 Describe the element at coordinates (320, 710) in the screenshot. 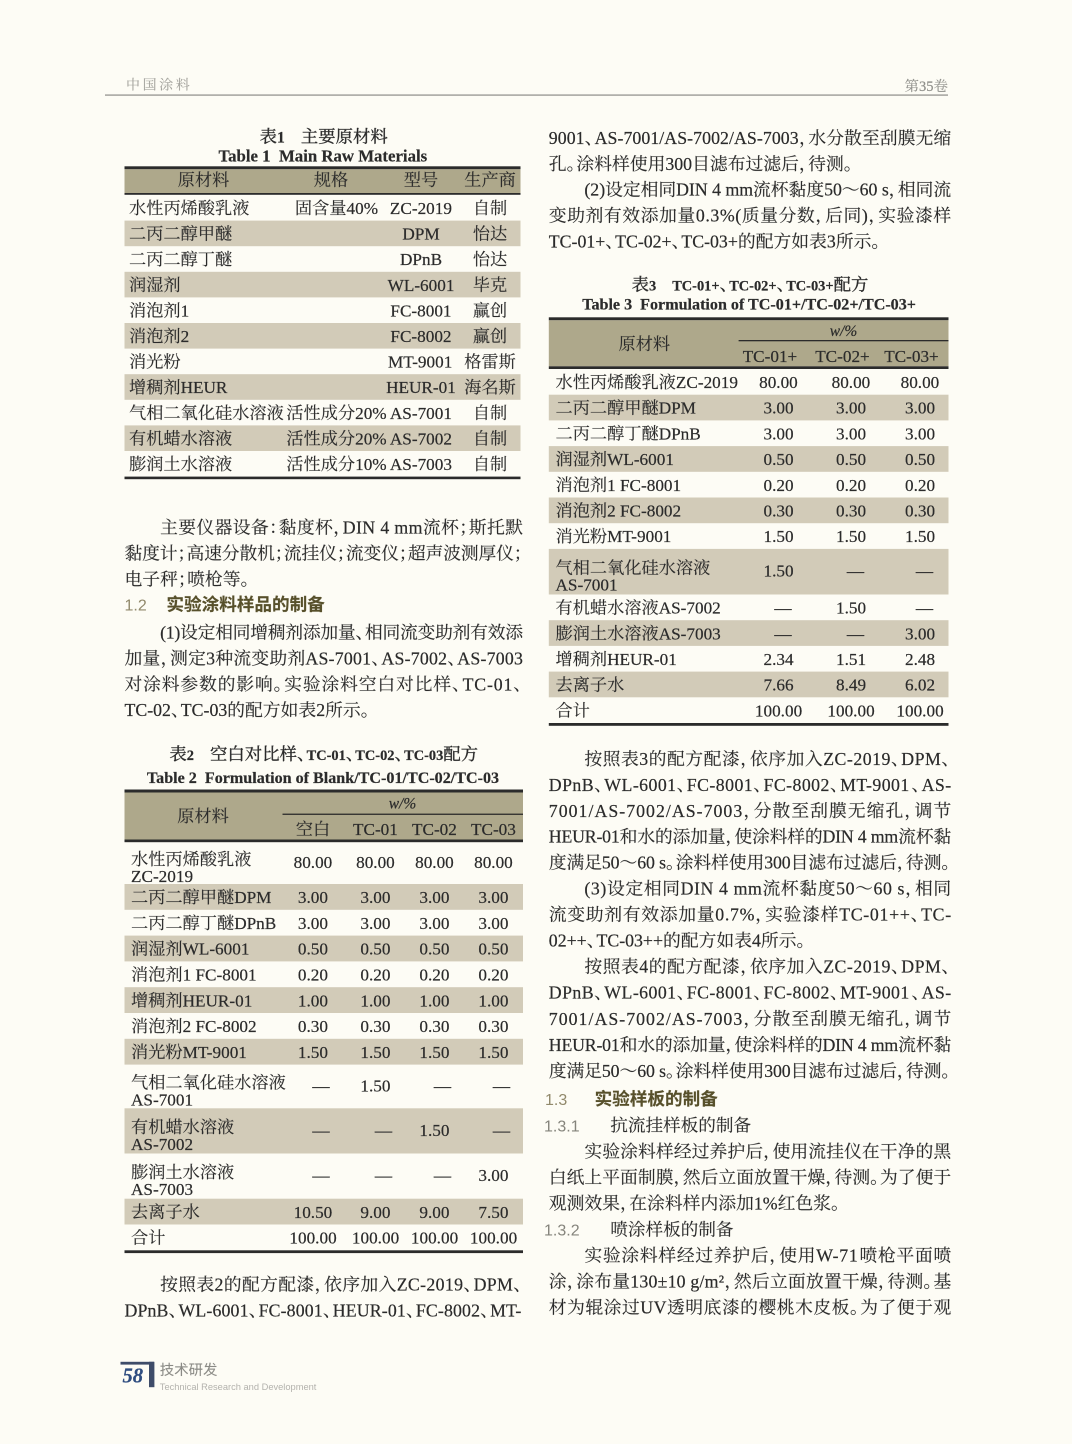

I see `svg-text: 2` at that location.